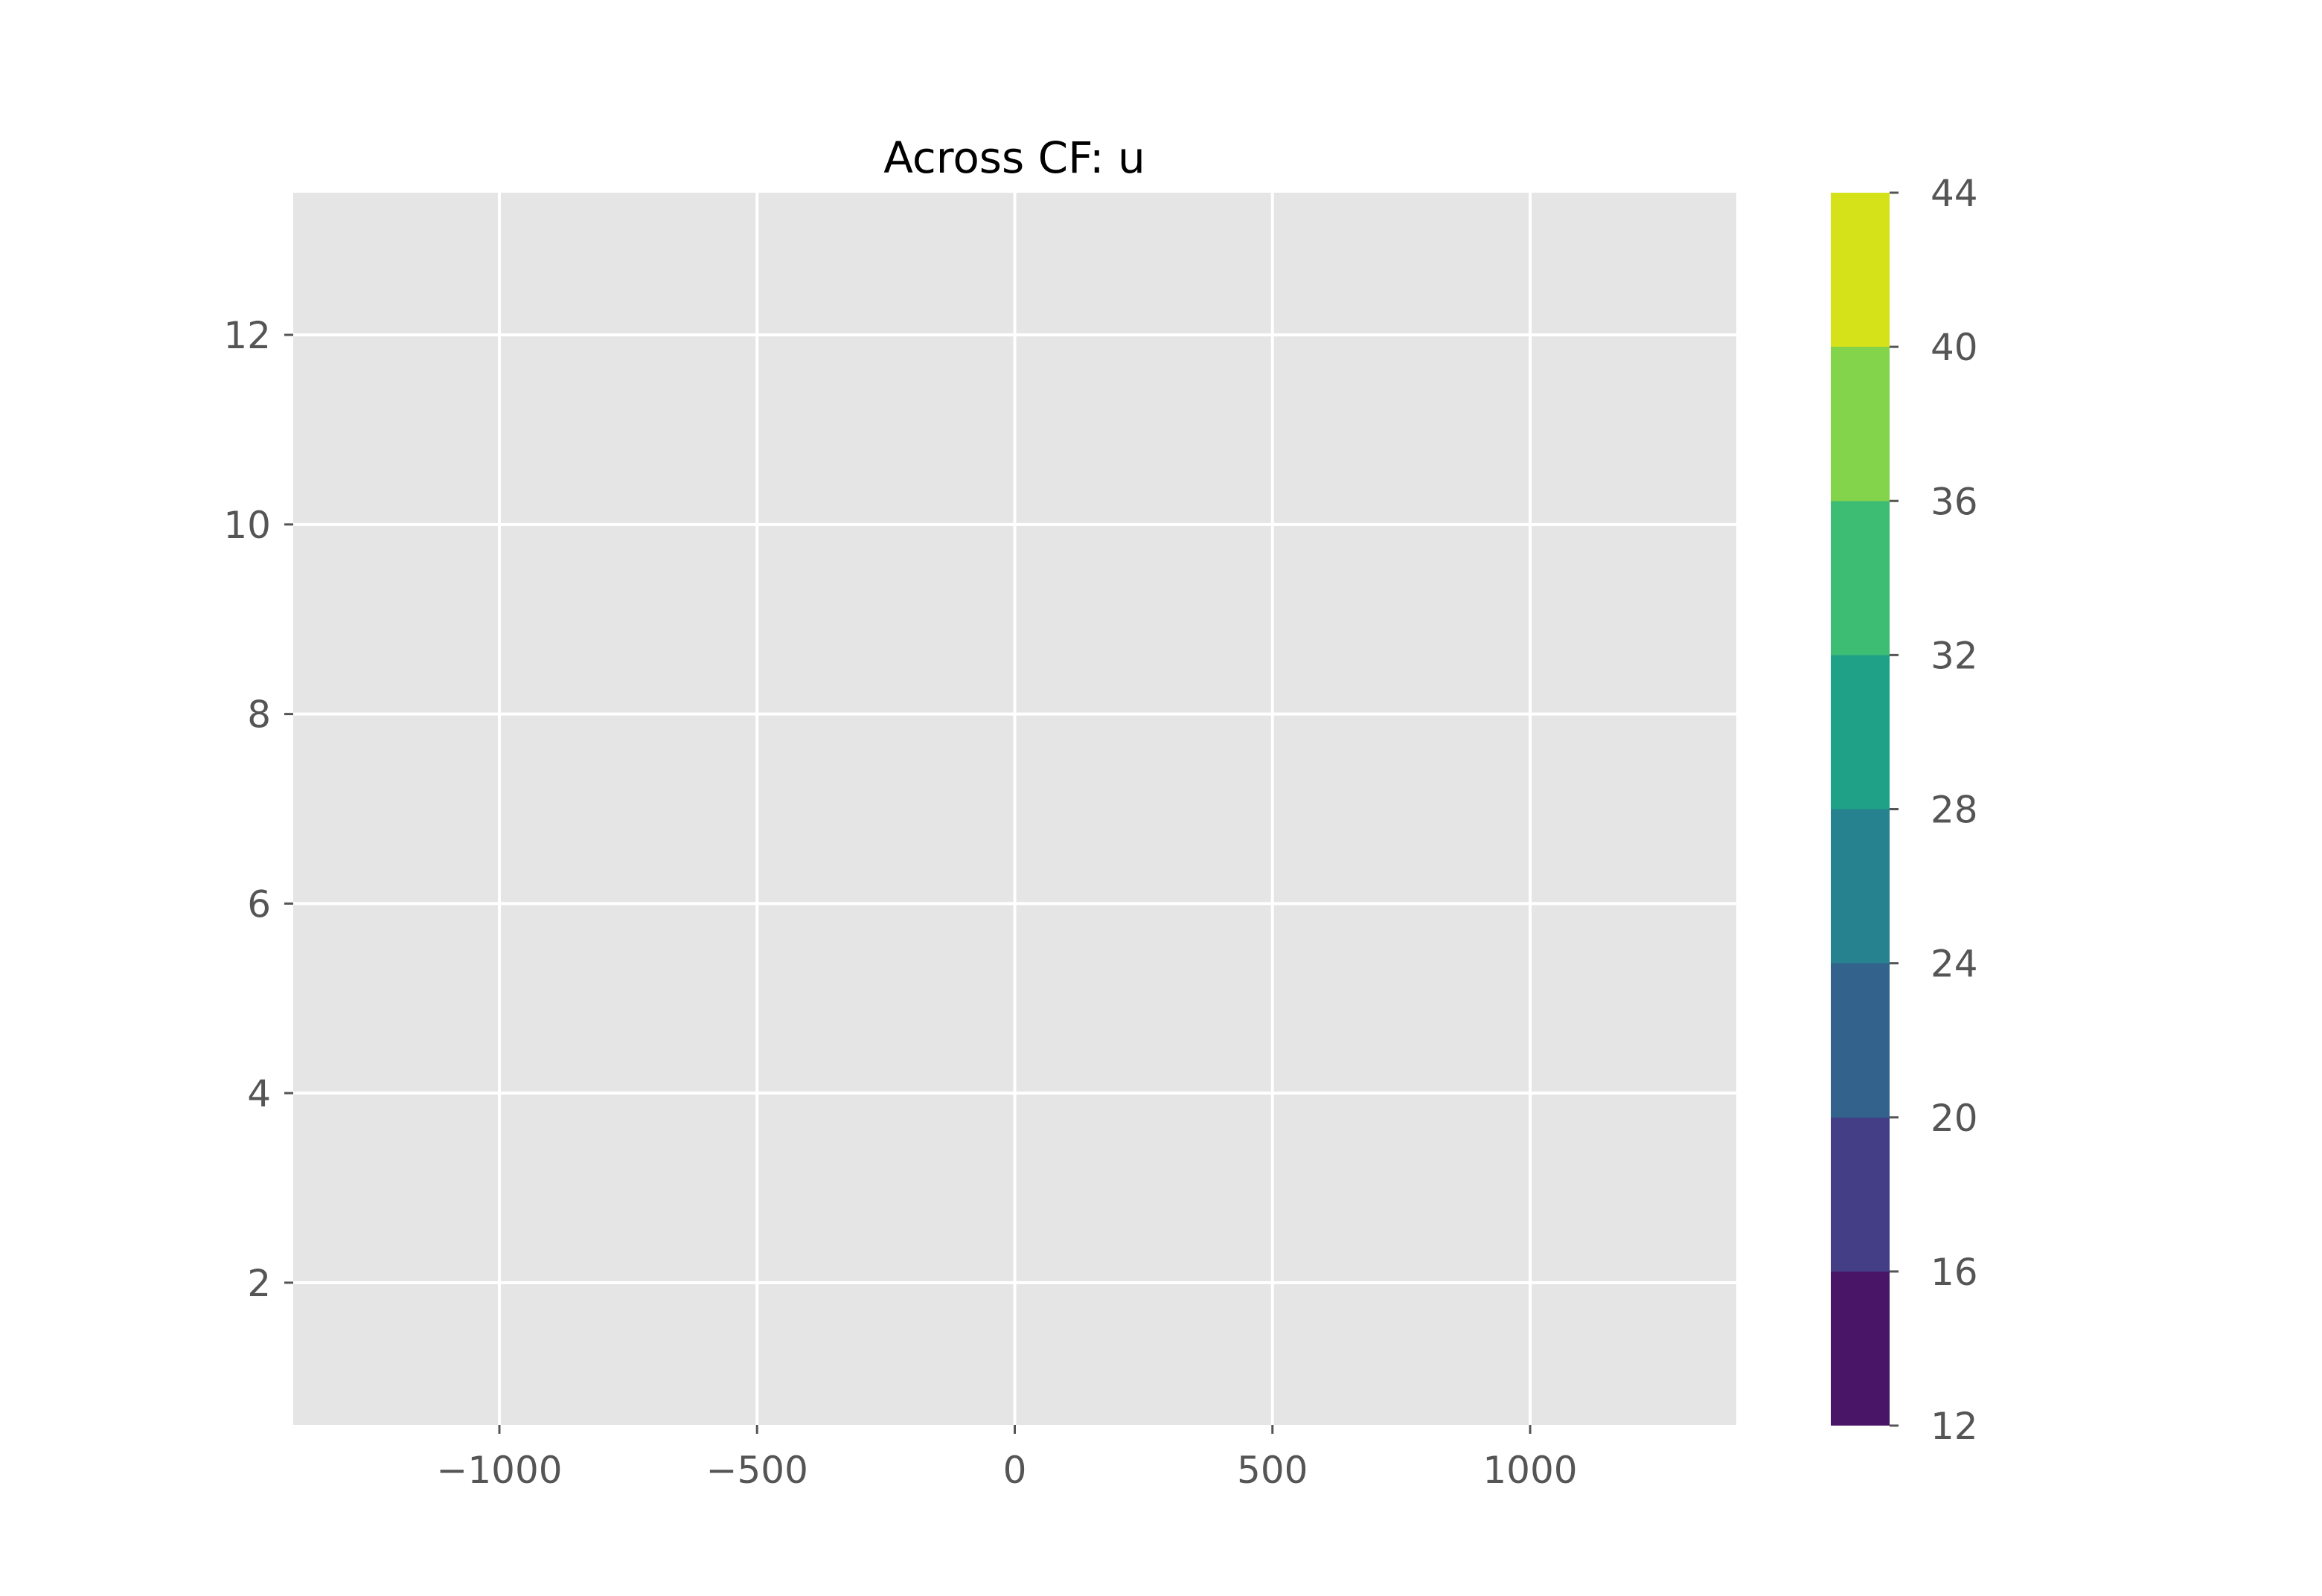 This screenshot has height=1596, width=2322. What do you see at coordinates (1272, 1470) in the screenshot?
I see `x-tick-label: 500` at bounding box center [1272, 1470].